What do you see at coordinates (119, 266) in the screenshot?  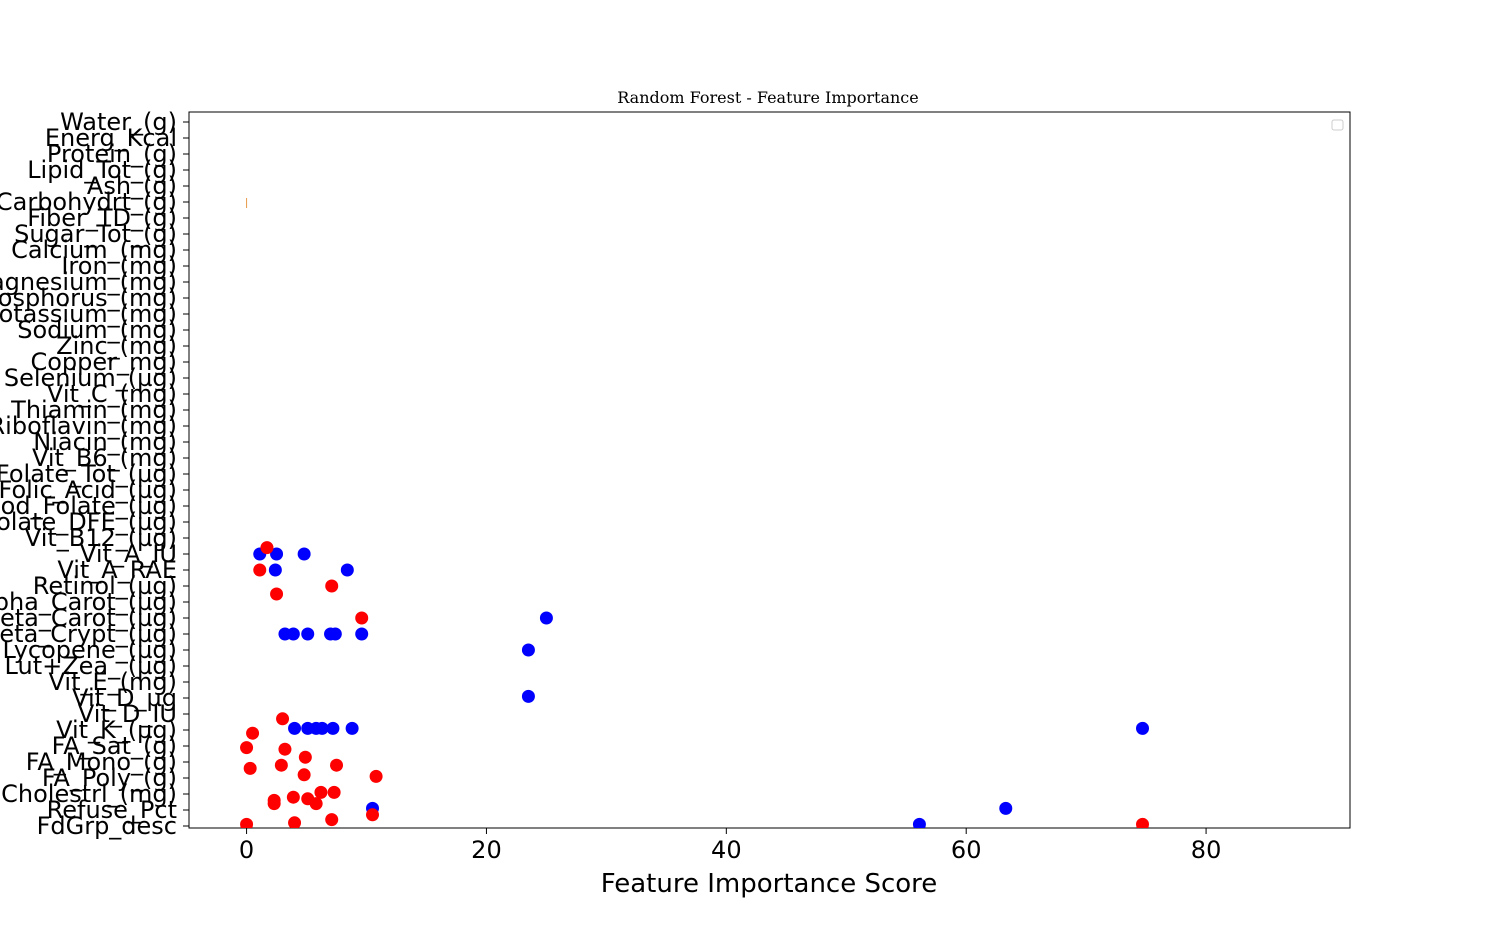 I see `y-tick-label: Iron_(mg)` at bounding box center [119, 266].